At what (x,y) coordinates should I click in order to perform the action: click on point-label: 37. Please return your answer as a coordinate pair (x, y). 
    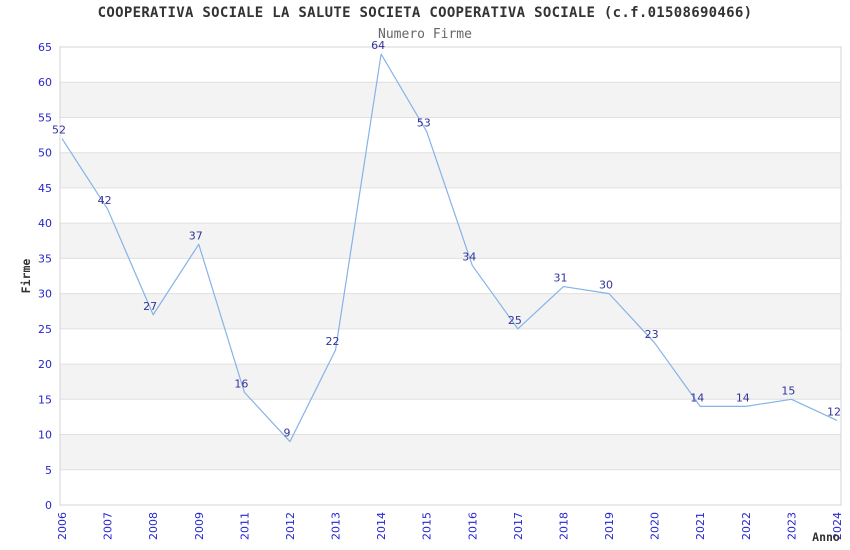
    Looking at the image, I should click on (196, 235).